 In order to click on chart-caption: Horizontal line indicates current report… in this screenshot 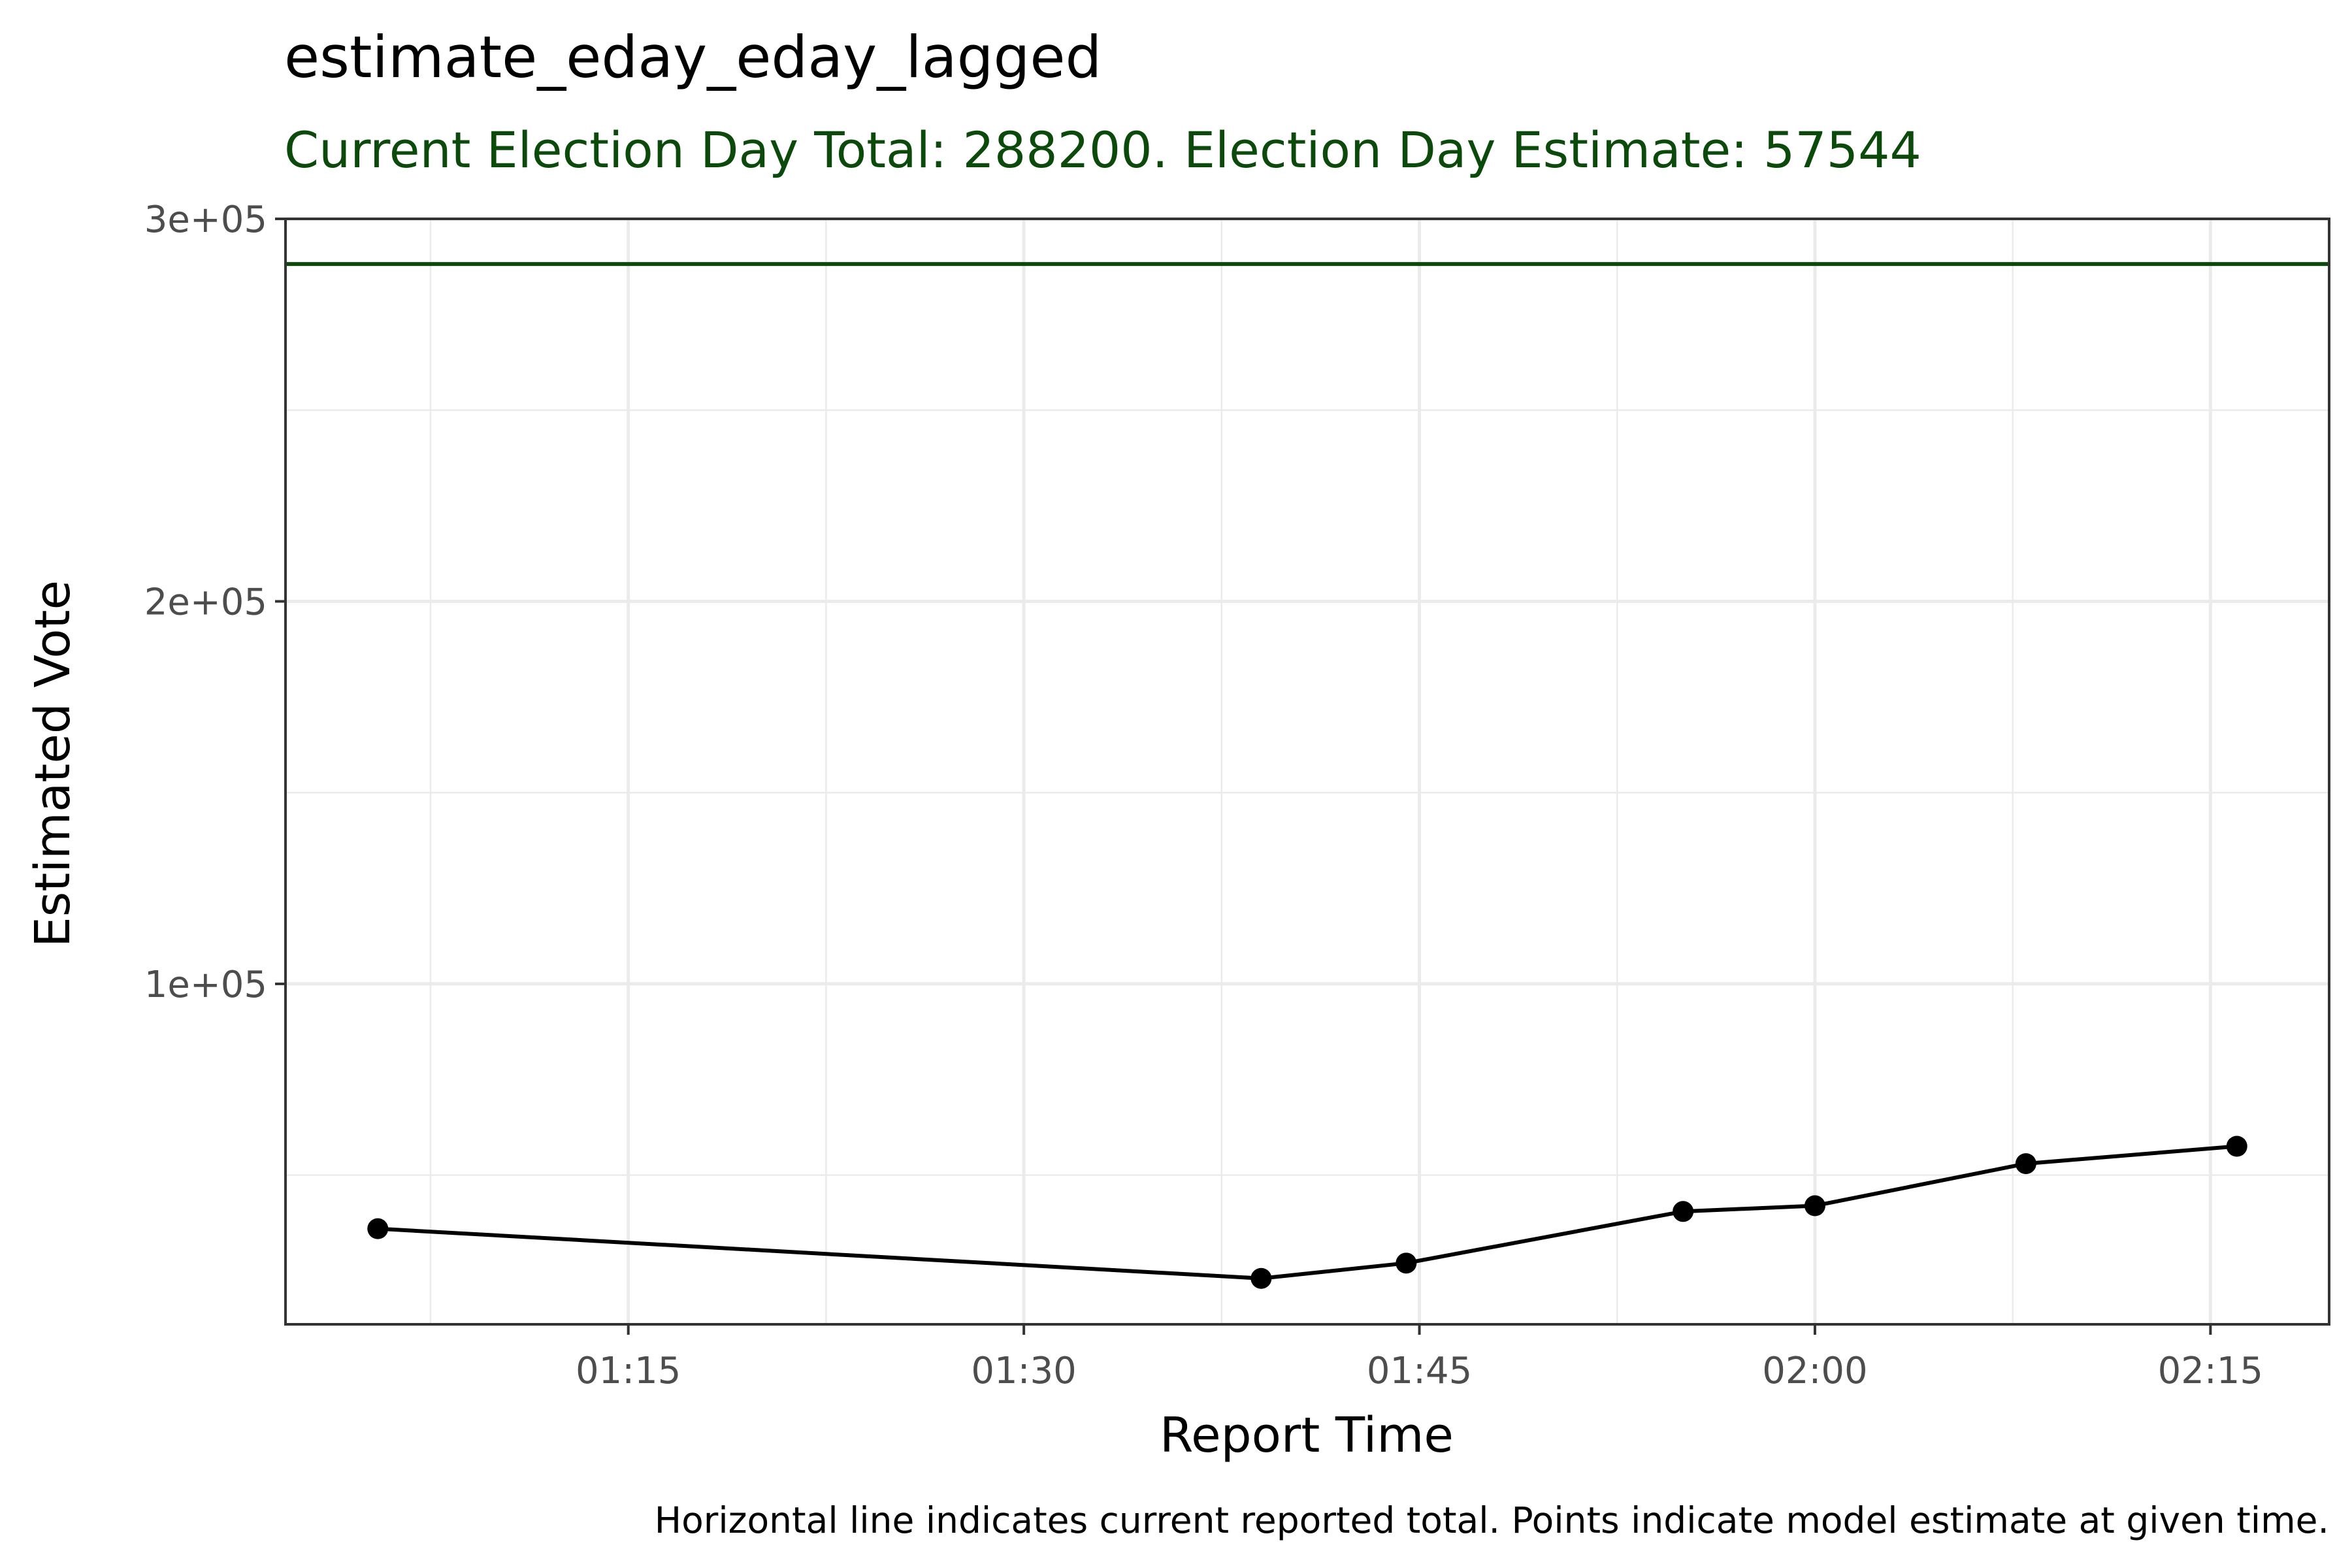, I will do `click(1492, 1520)`.